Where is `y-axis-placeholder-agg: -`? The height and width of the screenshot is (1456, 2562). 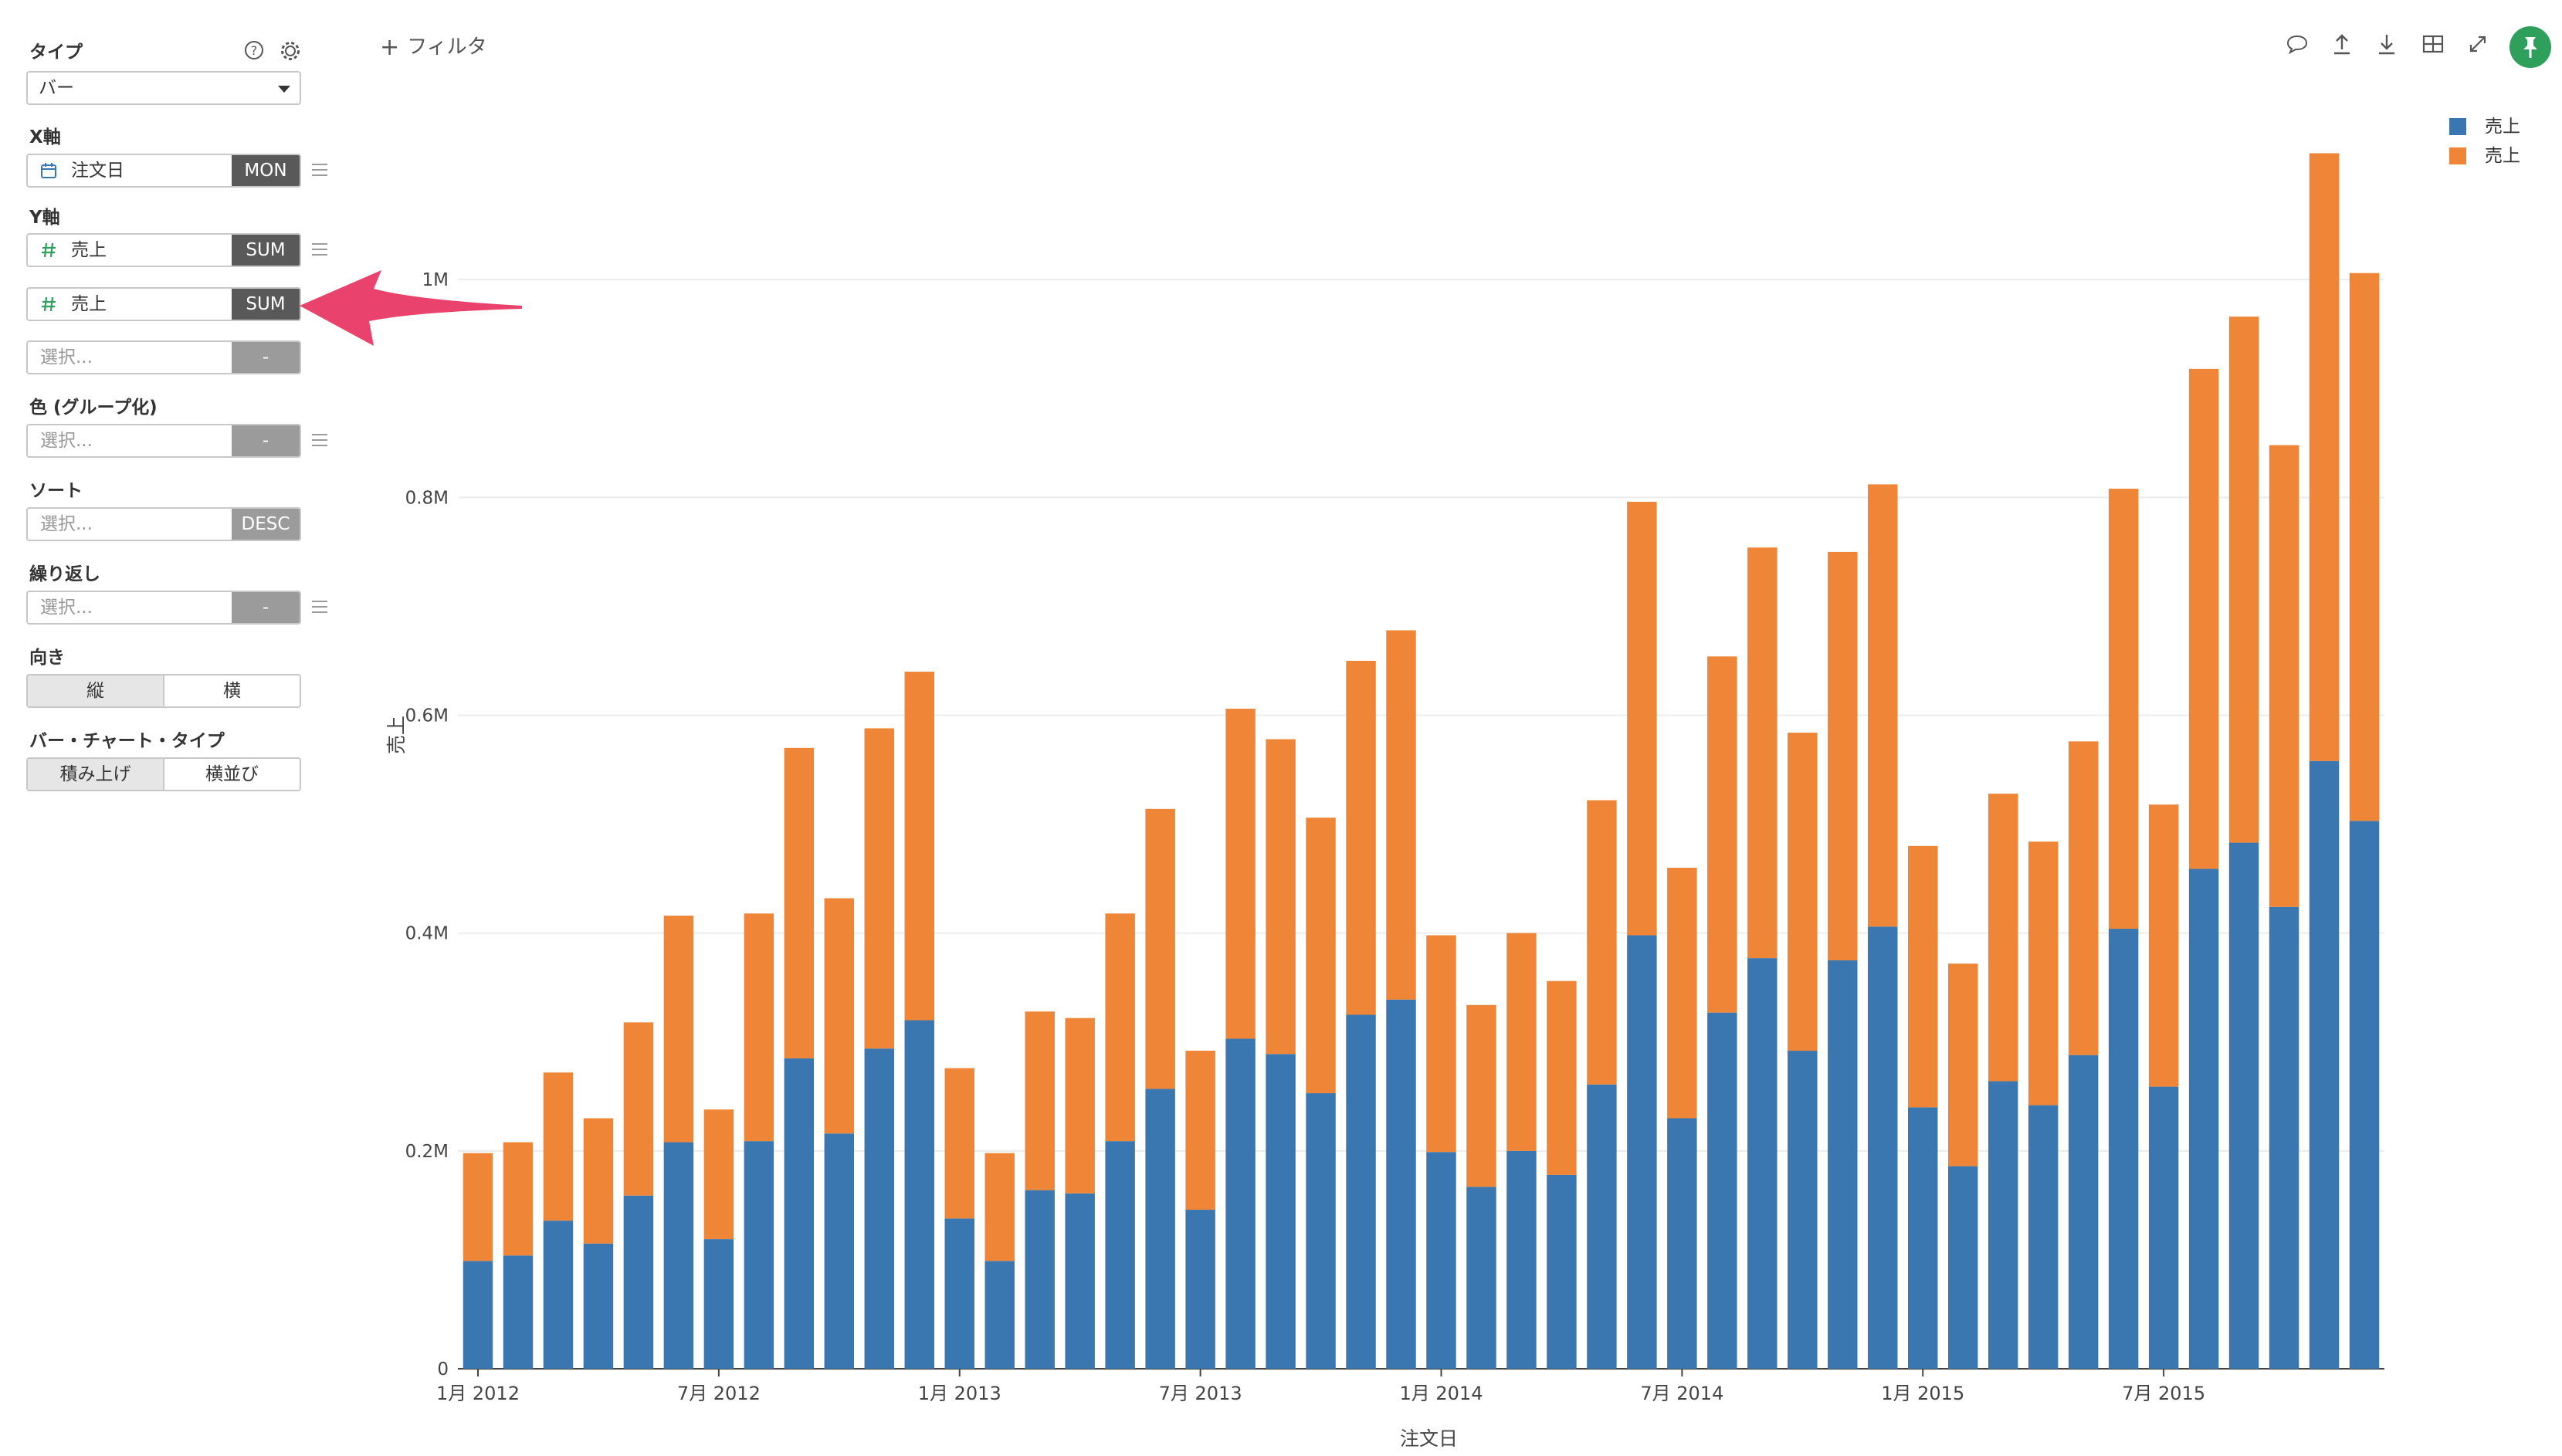
y-axis-placeholder-agg: - is located at coordinates (266, 357).